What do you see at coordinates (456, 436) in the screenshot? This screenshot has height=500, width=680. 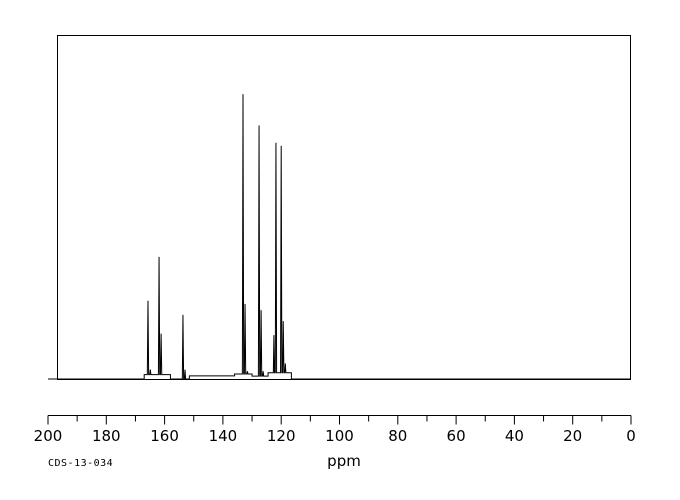 I see `x-axis-tick-label: 60` at bounding box center [456, 436].